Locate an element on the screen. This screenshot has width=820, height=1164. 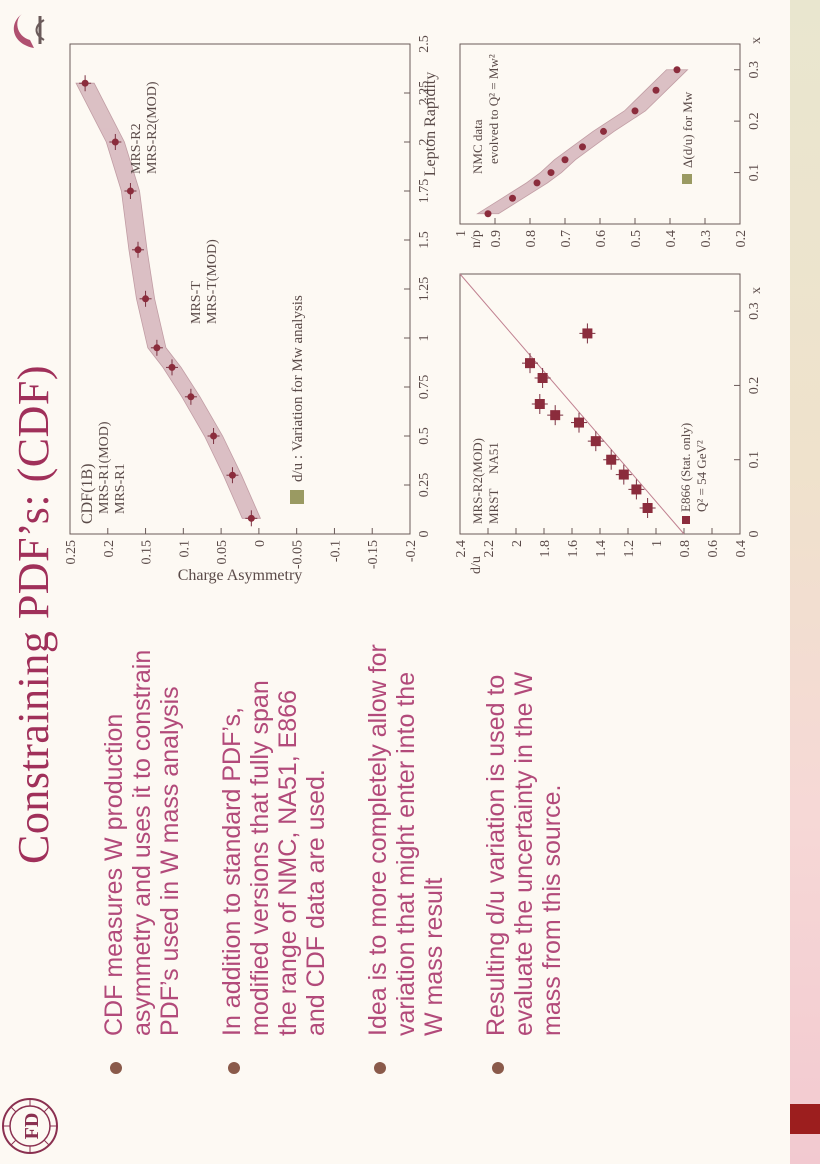
legend-label: d/u : Variation for Mw analysis is located at coordinates (298, 388).